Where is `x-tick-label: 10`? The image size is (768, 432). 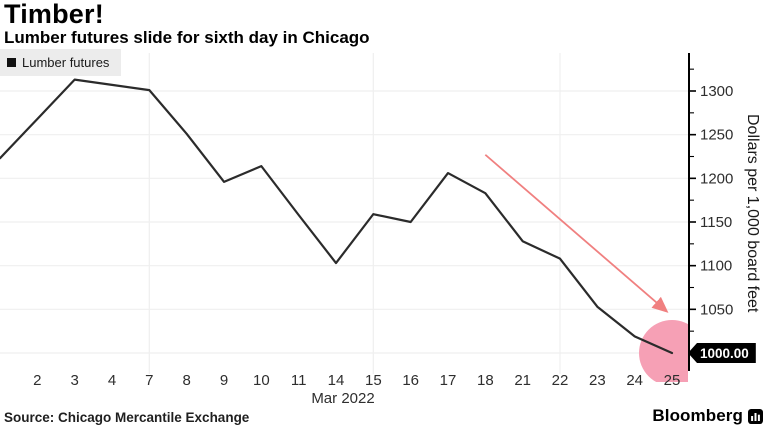
x-tick-label: 10 is located at coordinates (261, 380).